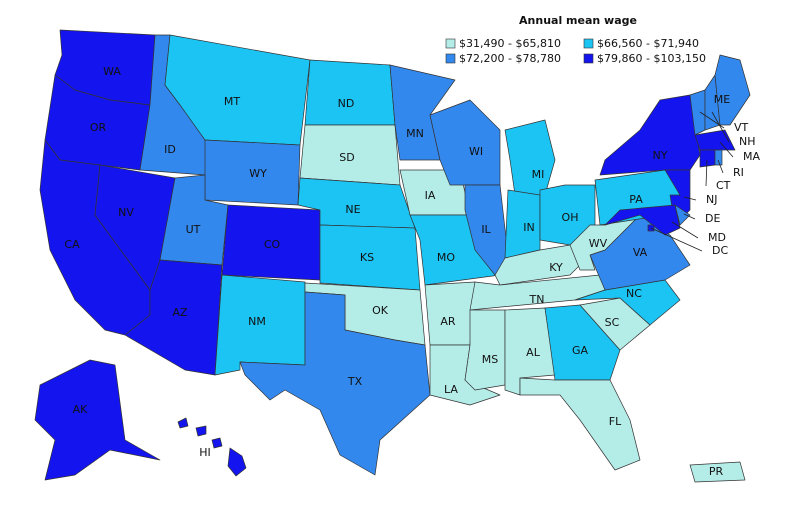 The width and height of the screenshot is (812, 510). What do you see at coordinates (615, 421) in the screenshot?
I see `state-label: FL` at bounding box center [615, 421].